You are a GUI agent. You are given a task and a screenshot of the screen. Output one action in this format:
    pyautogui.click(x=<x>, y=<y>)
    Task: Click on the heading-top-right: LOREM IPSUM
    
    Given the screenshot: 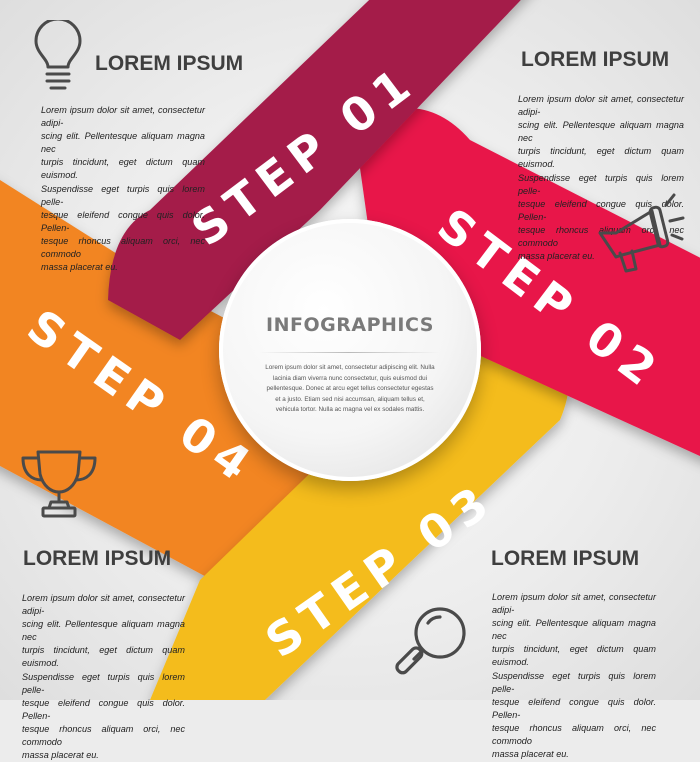 What is the action you would take?
    pyautogui.click(x=595, y=59)
    